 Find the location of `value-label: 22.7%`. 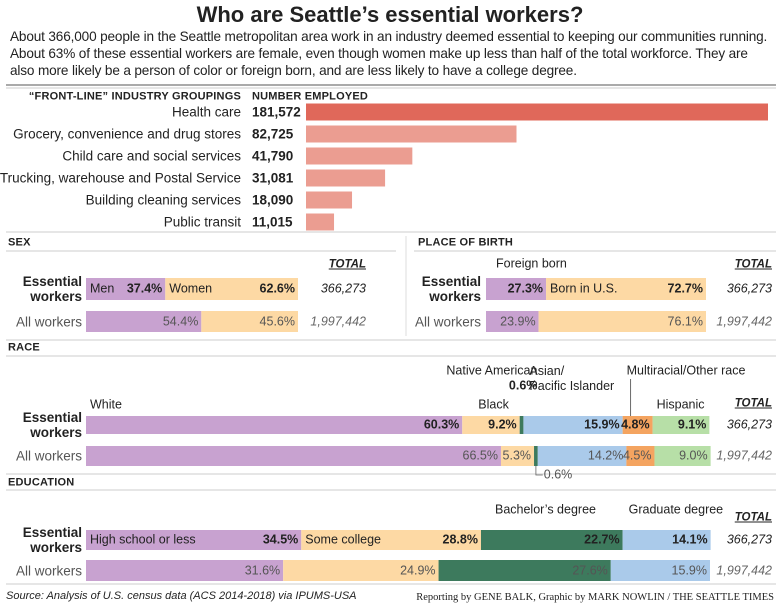

value-label: 22.7% is located at coordinates (602, 539).